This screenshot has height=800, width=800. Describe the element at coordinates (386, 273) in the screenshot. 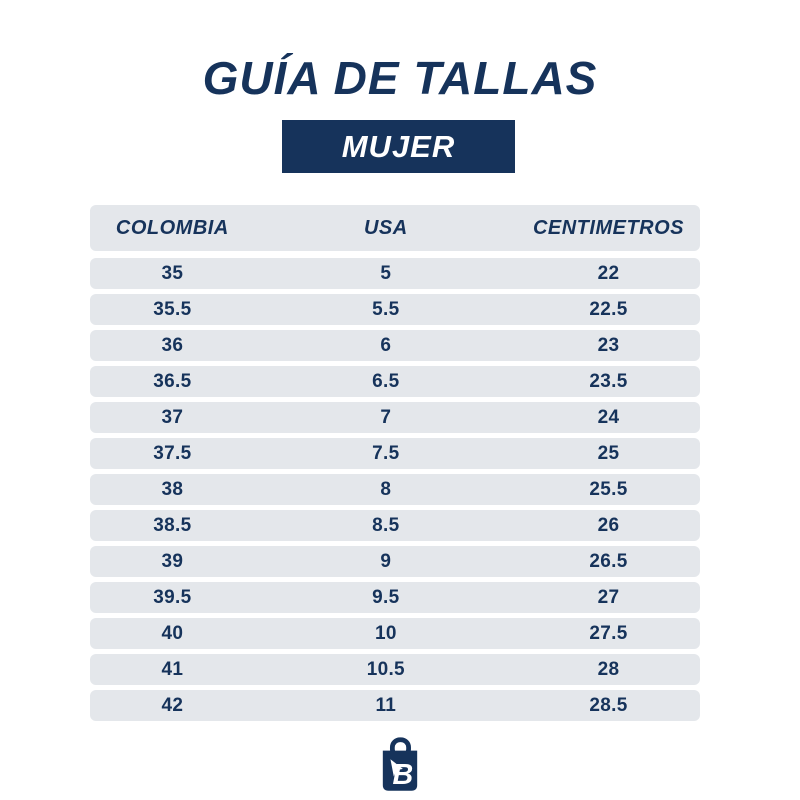

I see `cell-usa: 5` at that location.